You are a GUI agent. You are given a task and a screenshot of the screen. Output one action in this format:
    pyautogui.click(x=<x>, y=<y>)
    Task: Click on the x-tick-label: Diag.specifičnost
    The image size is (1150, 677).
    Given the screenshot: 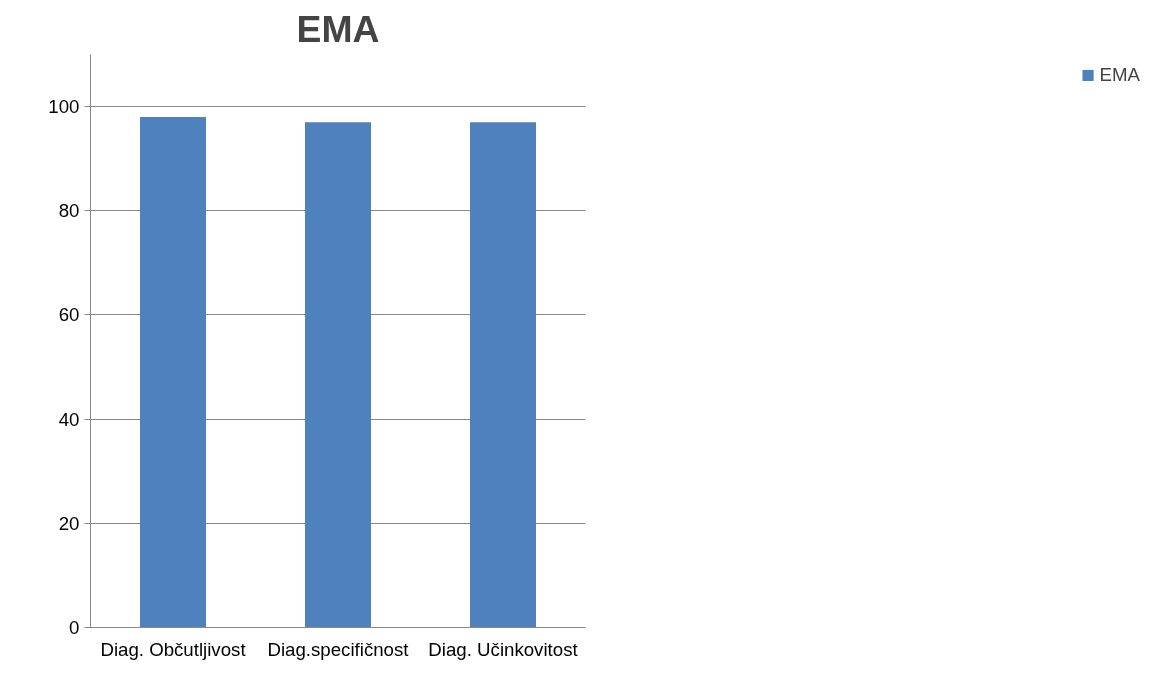 What is the action you would take?
    pyautogui.click(x=338, y=649)
    